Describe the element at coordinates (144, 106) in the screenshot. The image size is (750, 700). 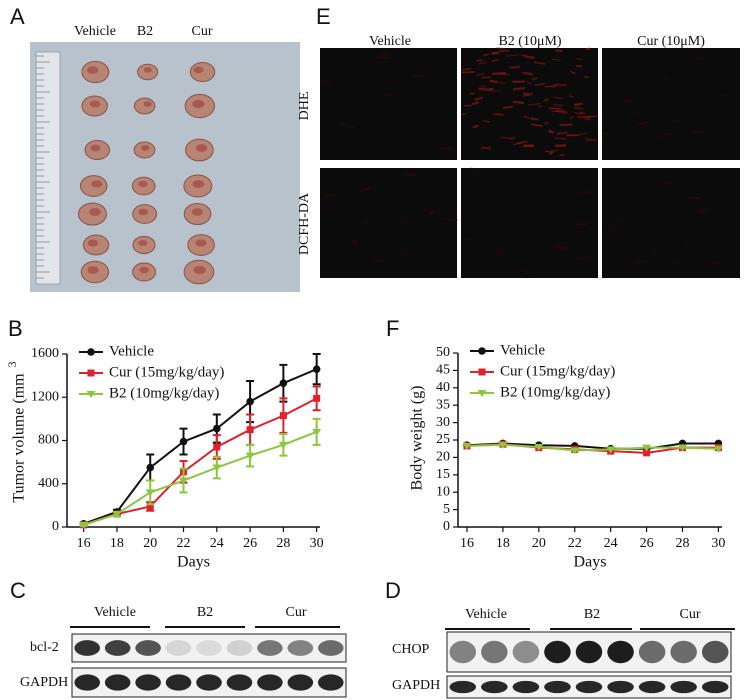
I see `tumor` at that location.